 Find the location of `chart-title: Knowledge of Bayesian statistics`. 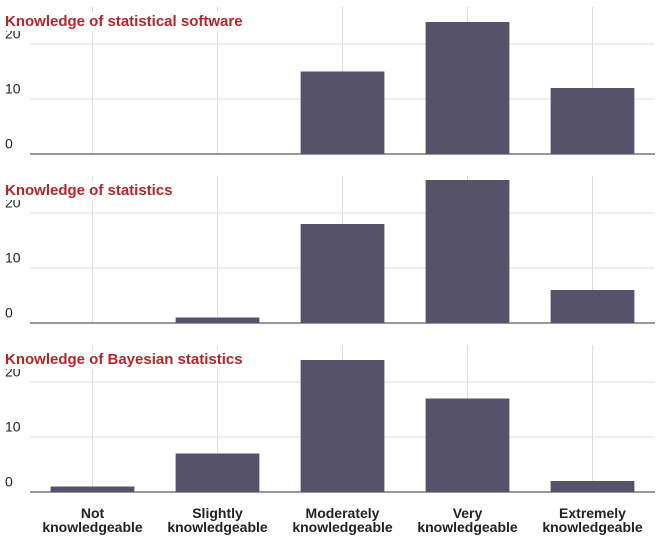

chart-title: Knowledge of Bayesian statistics is located at coordinates (124, 359).